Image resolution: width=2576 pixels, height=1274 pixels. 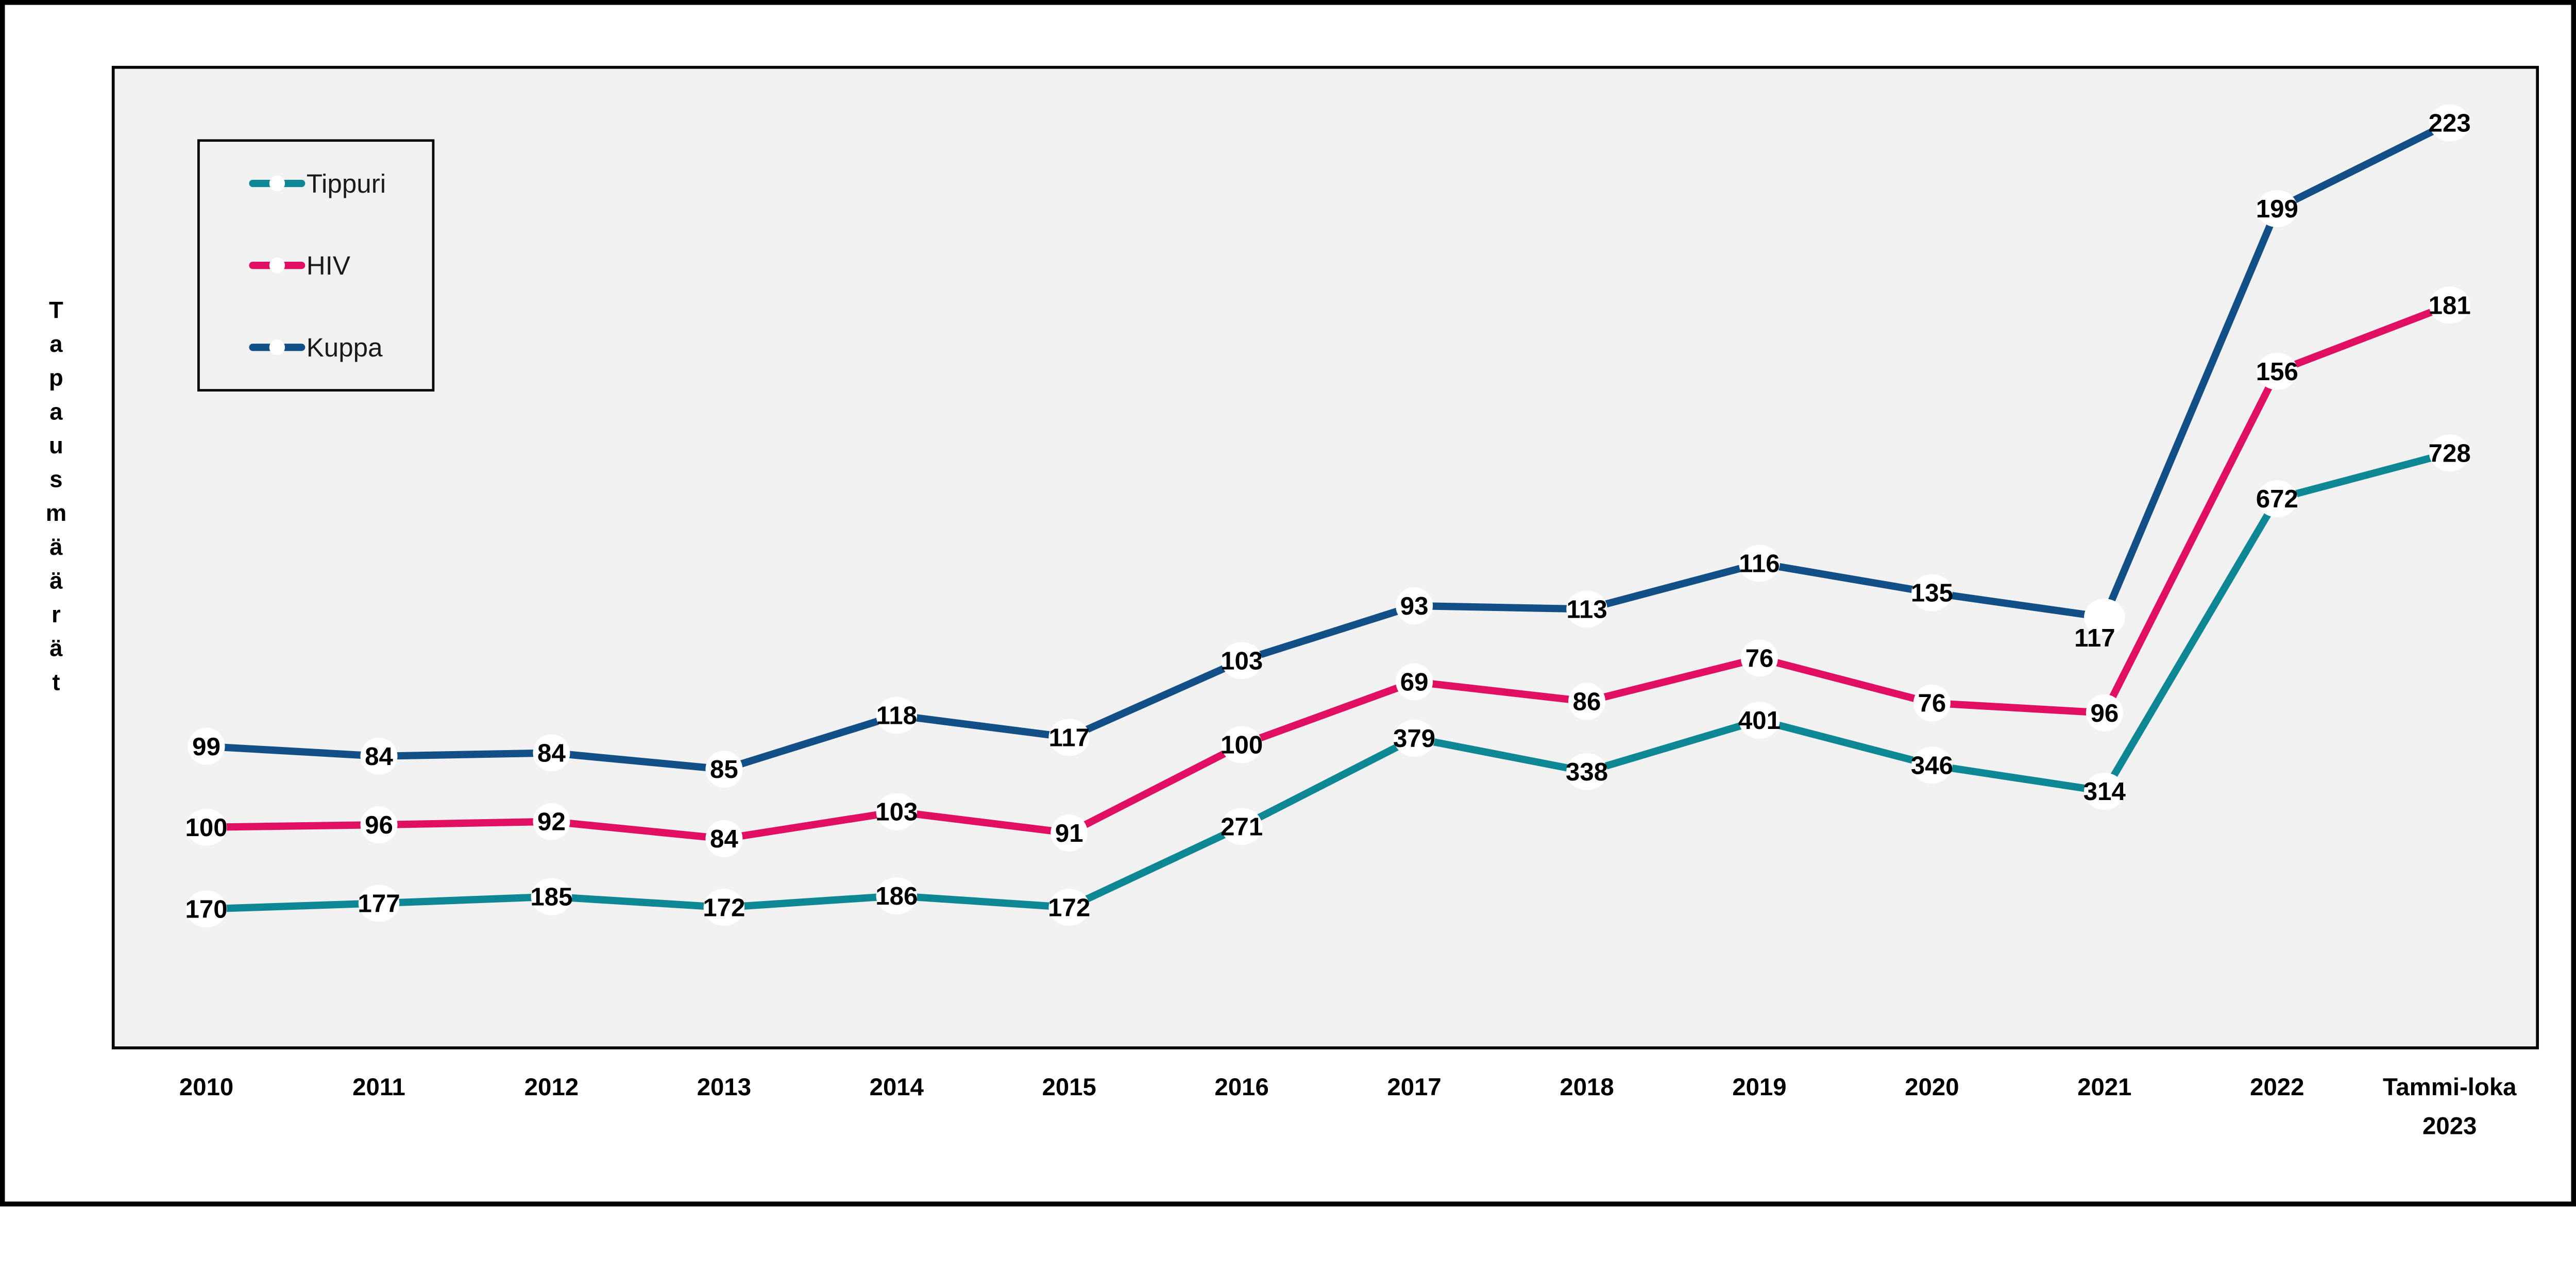 I want to click on x-tick-label: 2018, so click(x=1587, y=1087).